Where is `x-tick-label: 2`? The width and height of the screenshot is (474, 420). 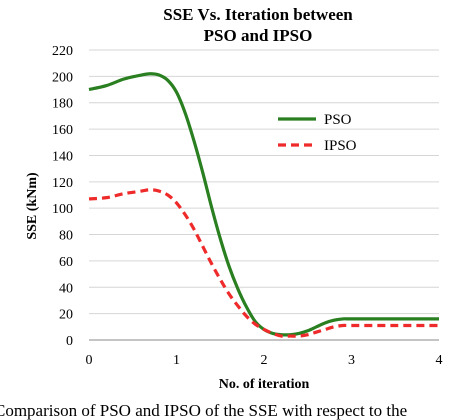 x-tick-label: 2 is located at coordinates (264, 360).